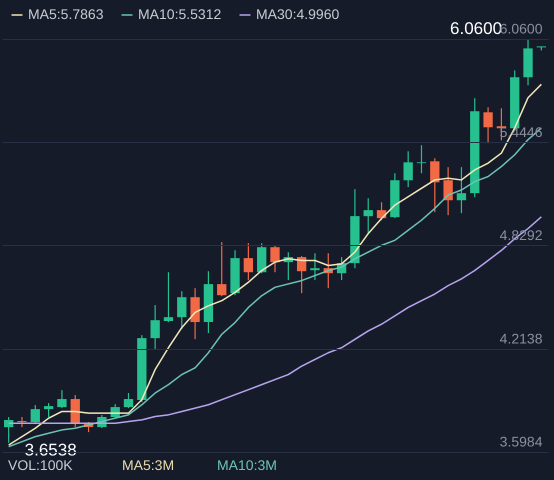  I want to click on y-tick-label: 6.0600, so click(521, 28).